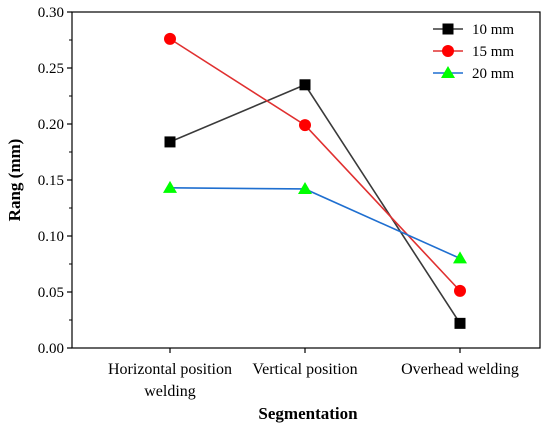 The width and height of the screenshot is (550, 432). I want to click on y-tick-label: 0.20, so click(51, 125).